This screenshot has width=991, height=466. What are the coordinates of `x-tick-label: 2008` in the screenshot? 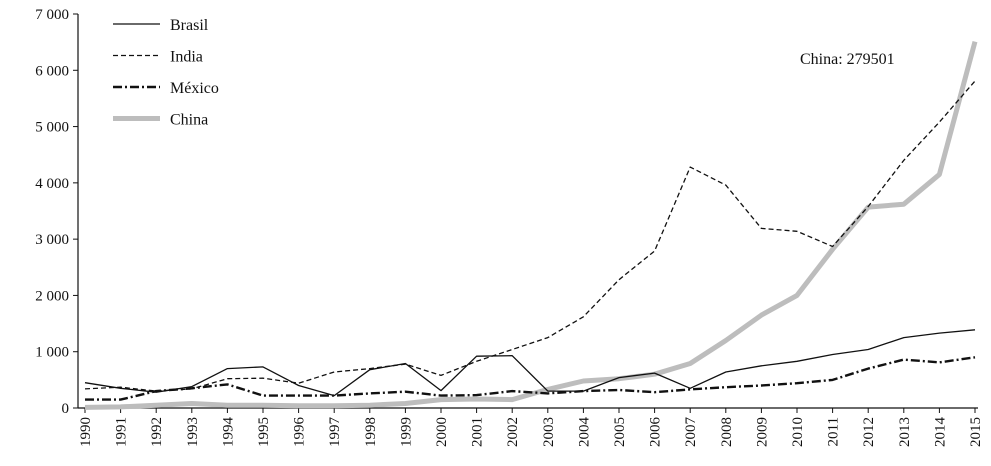 It's located at (727, 432).